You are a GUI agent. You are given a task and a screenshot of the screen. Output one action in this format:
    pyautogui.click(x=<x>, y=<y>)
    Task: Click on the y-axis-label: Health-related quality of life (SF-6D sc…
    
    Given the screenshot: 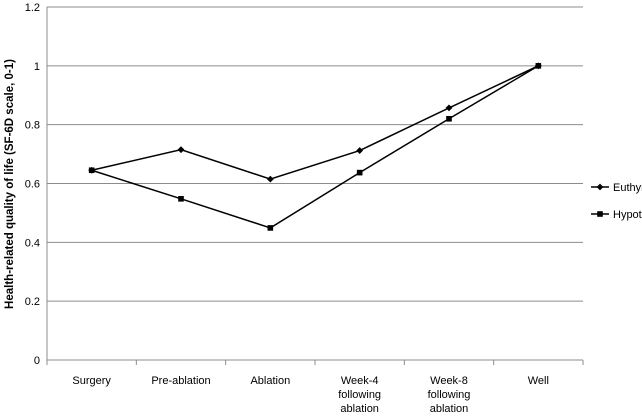 What is the action you would take?
    pyautogui.click(x=10, y=184)
    